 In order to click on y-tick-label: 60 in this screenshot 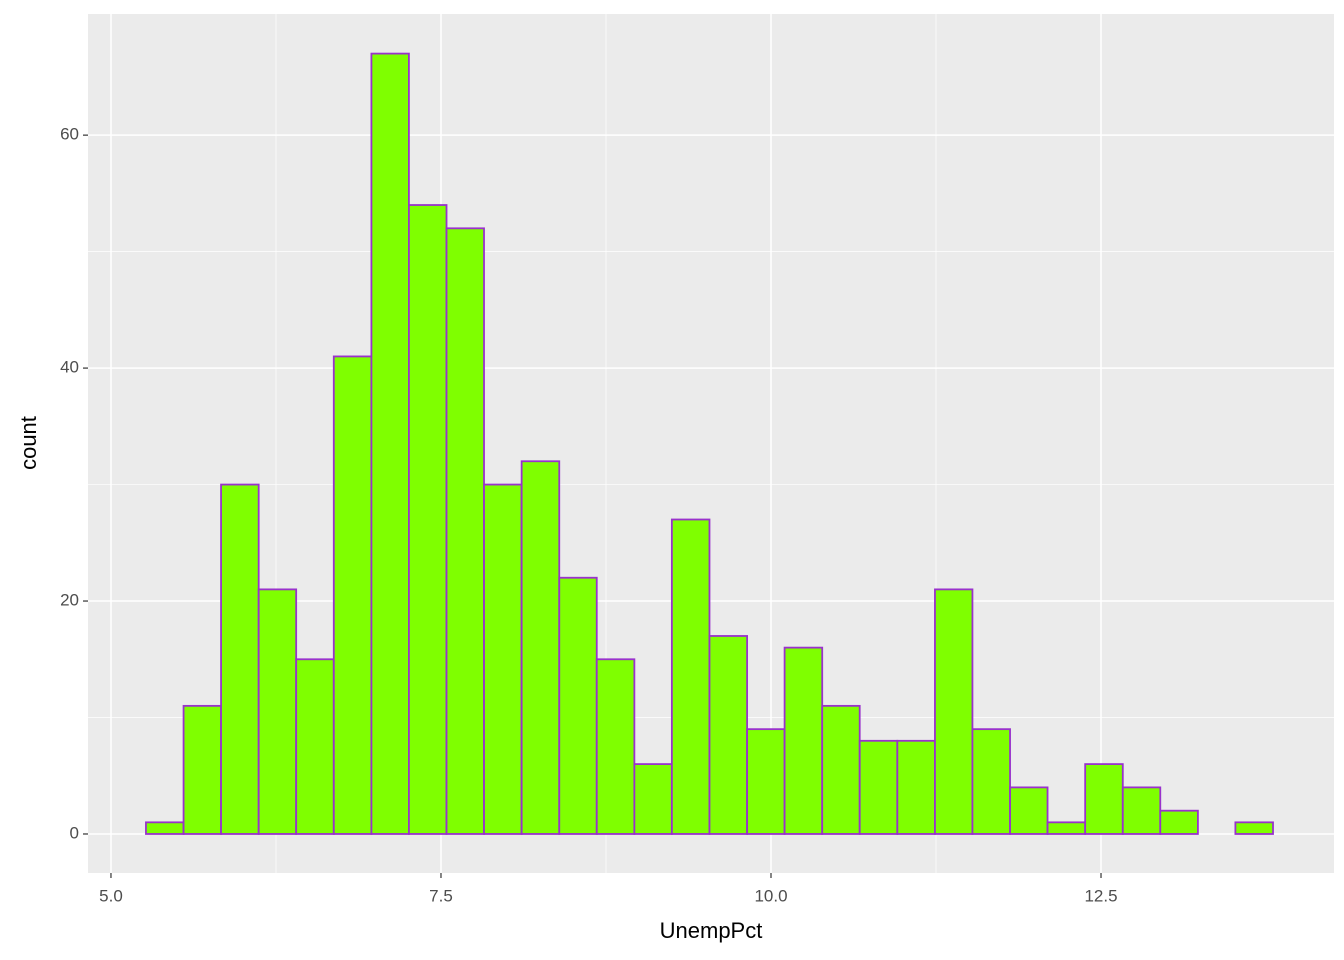, I will do `click(69, 134)`.